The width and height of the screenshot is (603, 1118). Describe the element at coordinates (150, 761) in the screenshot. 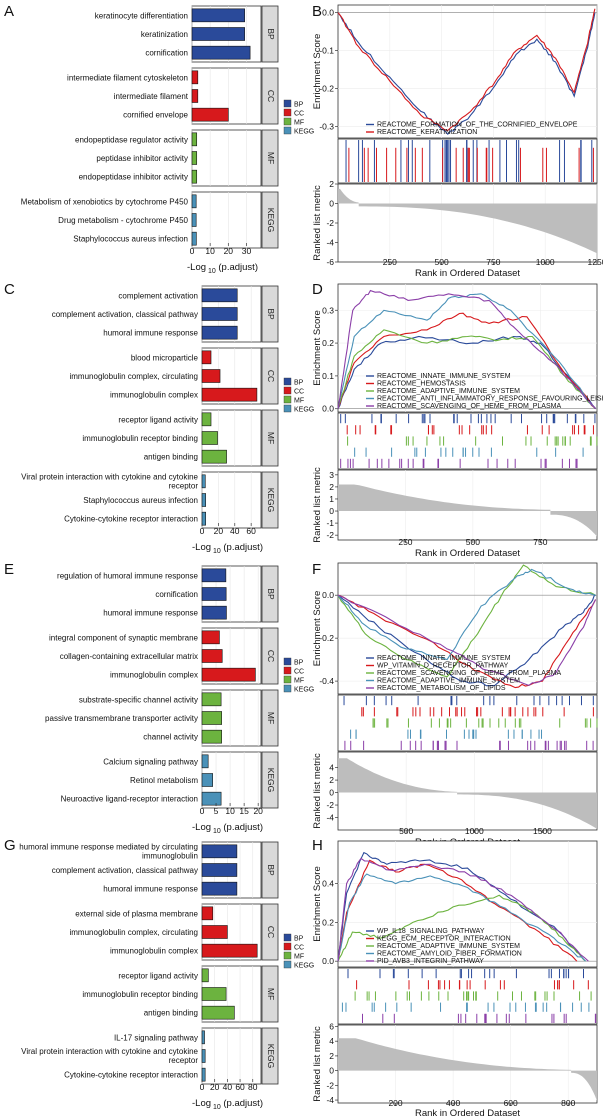

I see `category-label: Calcium signaling pathway` at that location.